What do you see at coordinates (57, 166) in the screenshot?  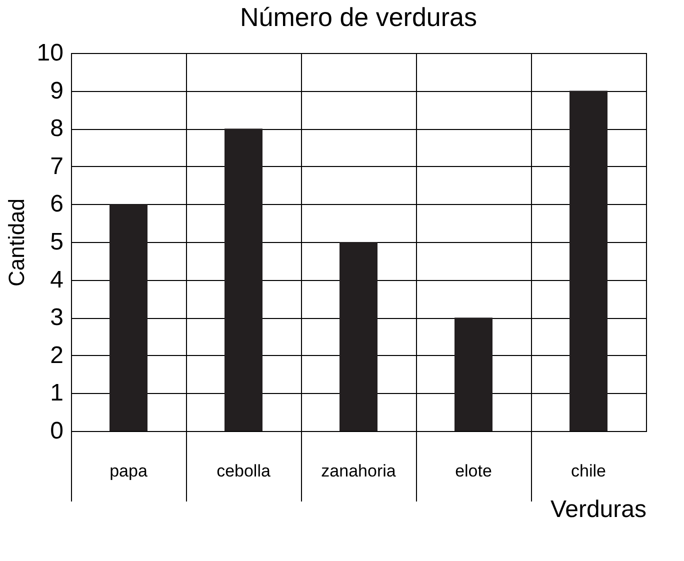 I see `y-tick-label: 7` at bounding box center [57, 166].